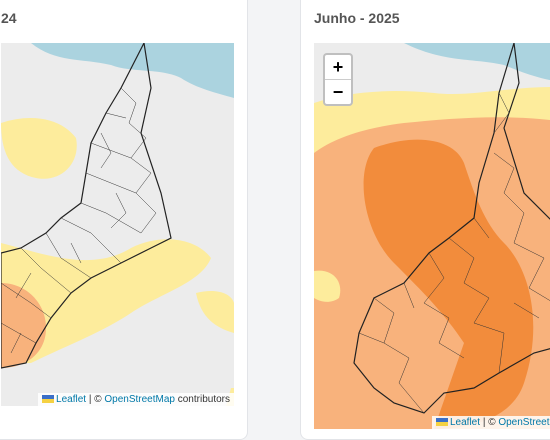 The image size is (550, 440). I want to click on card-title: 24, so click(9, 18).